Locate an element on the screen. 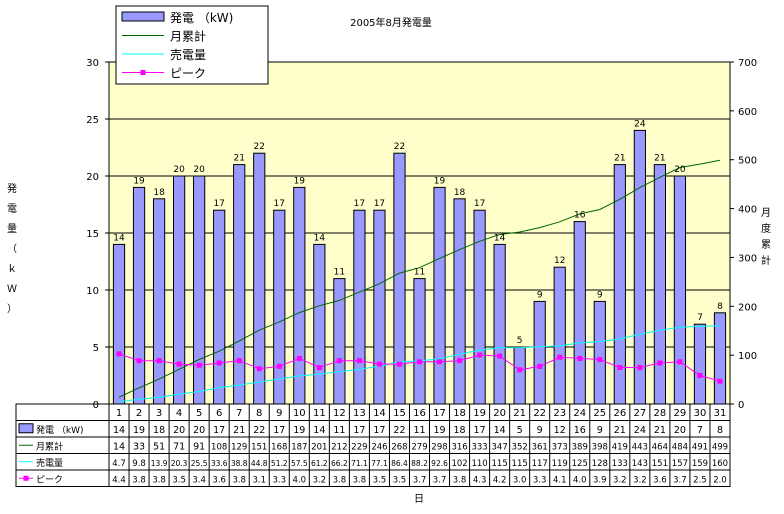 The height and width of the screenshot is (514, 784). table-cell: 157 is located at coordinates (680, 464).